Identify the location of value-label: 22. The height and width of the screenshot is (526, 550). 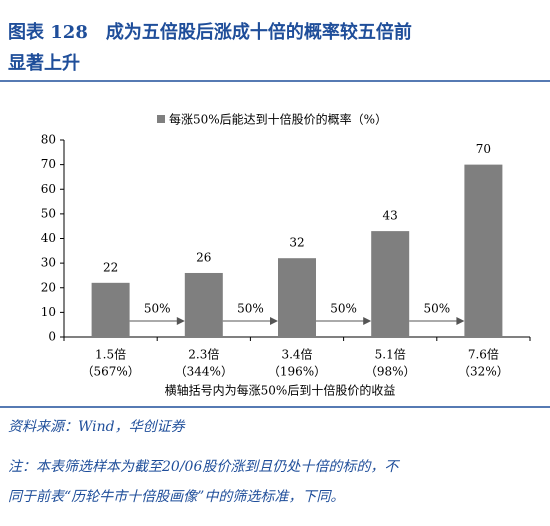
(110, 267).